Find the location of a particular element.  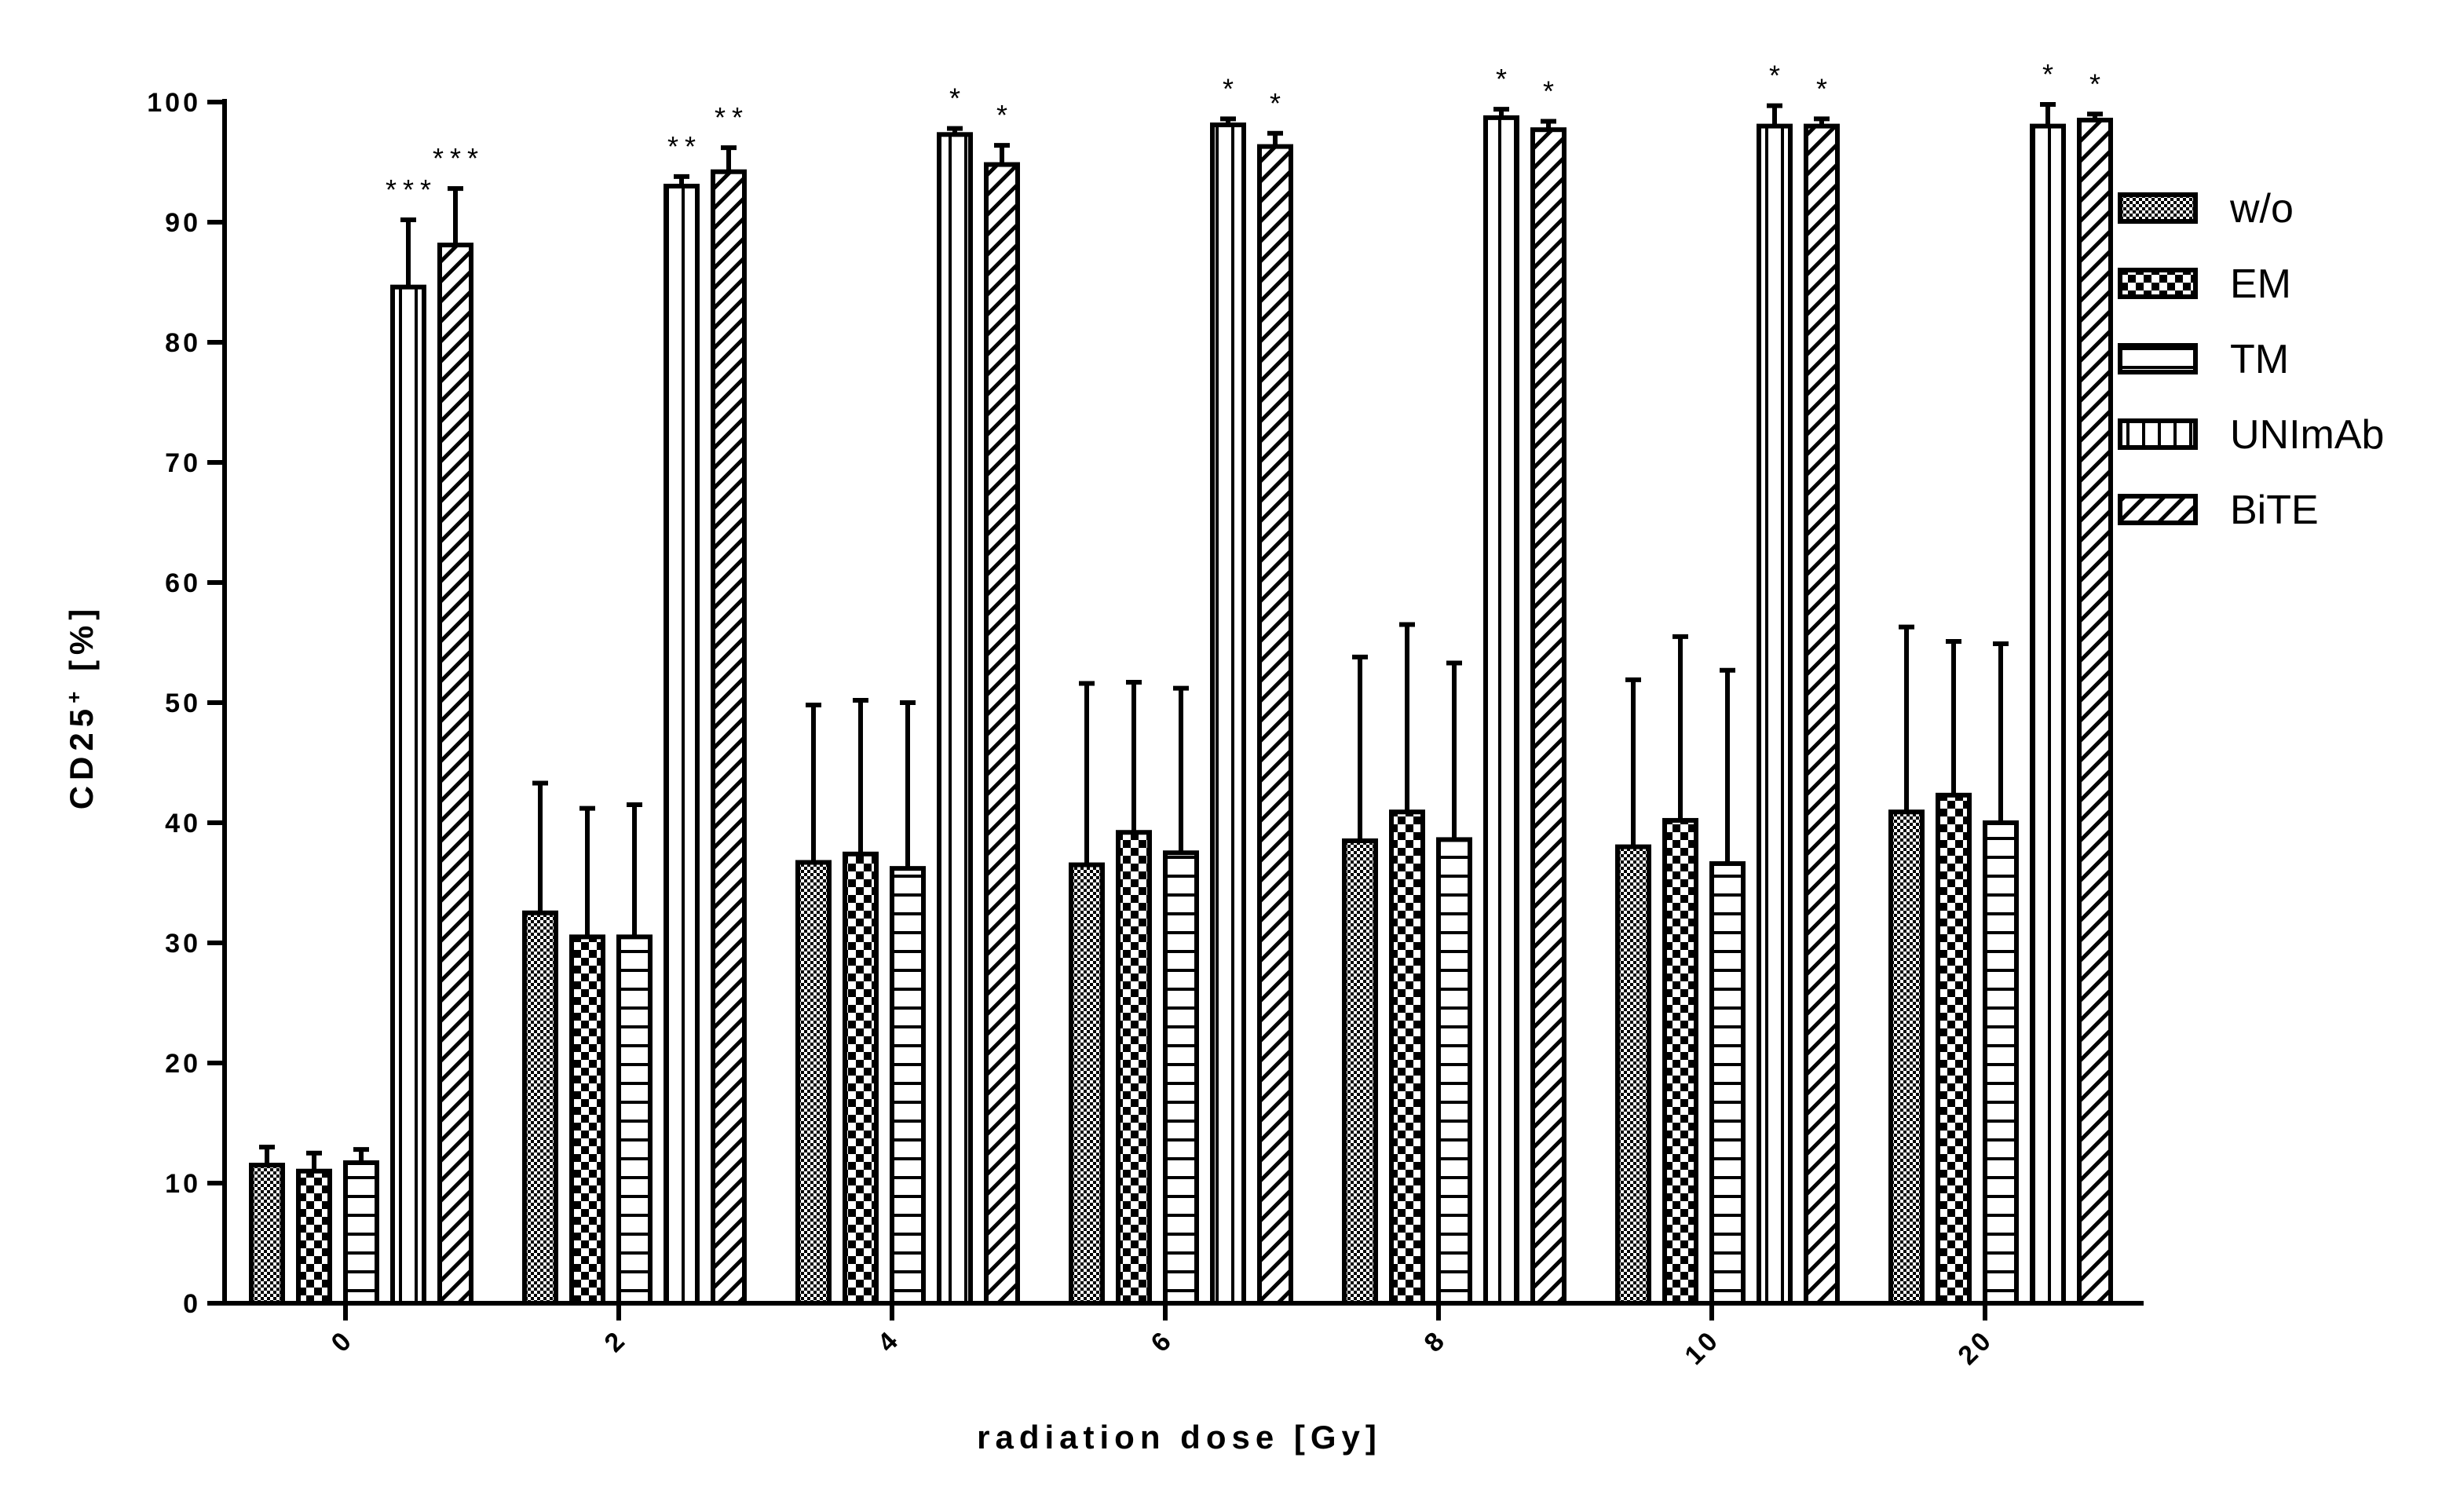

x-tick-label: 8 is located at coordinates (1436, 1341).